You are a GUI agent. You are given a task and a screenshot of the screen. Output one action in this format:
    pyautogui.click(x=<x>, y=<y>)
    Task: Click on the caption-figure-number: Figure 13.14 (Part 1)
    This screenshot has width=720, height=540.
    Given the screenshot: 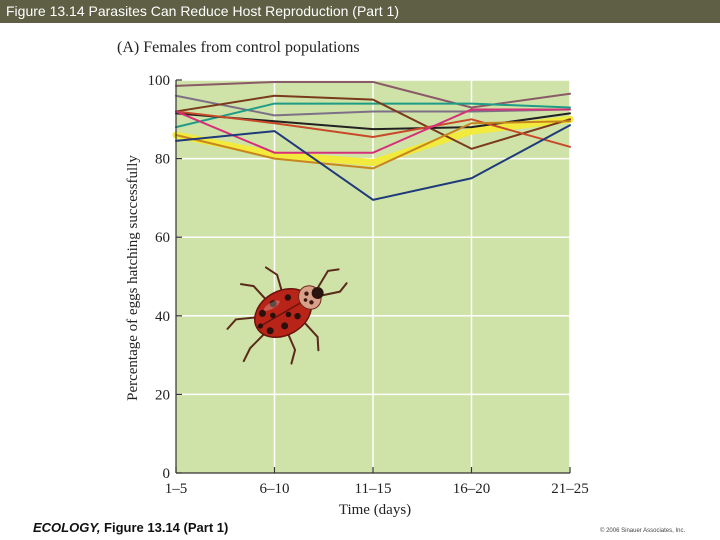 What is the action you would take?
    pyautogui.click(x=164, y=527)
    